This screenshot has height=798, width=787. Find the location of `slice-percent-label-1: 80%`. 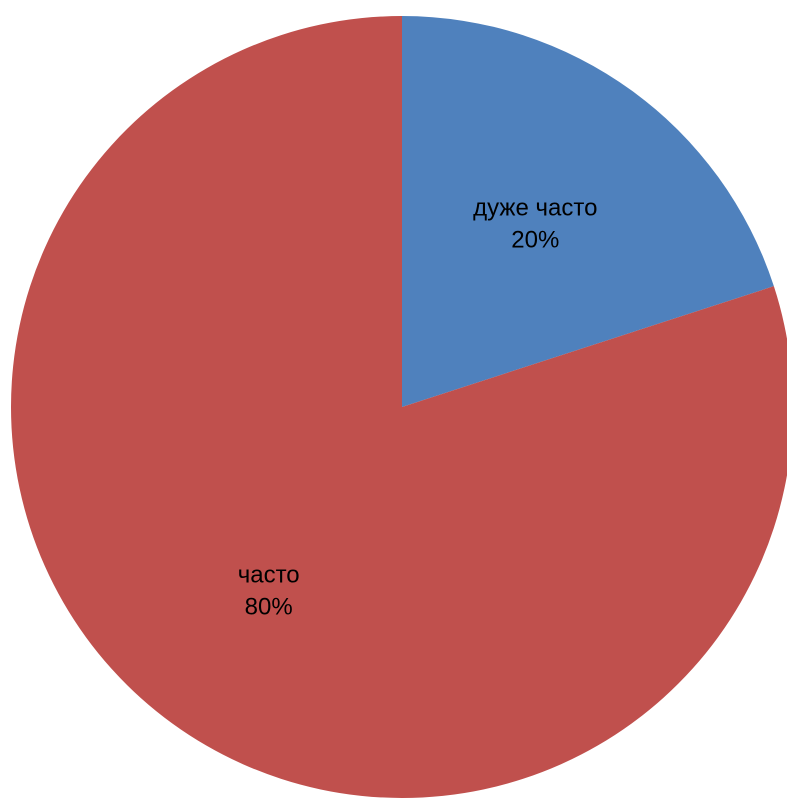

slice-percent-label-1: 80% is located at coordinates (269, 607).